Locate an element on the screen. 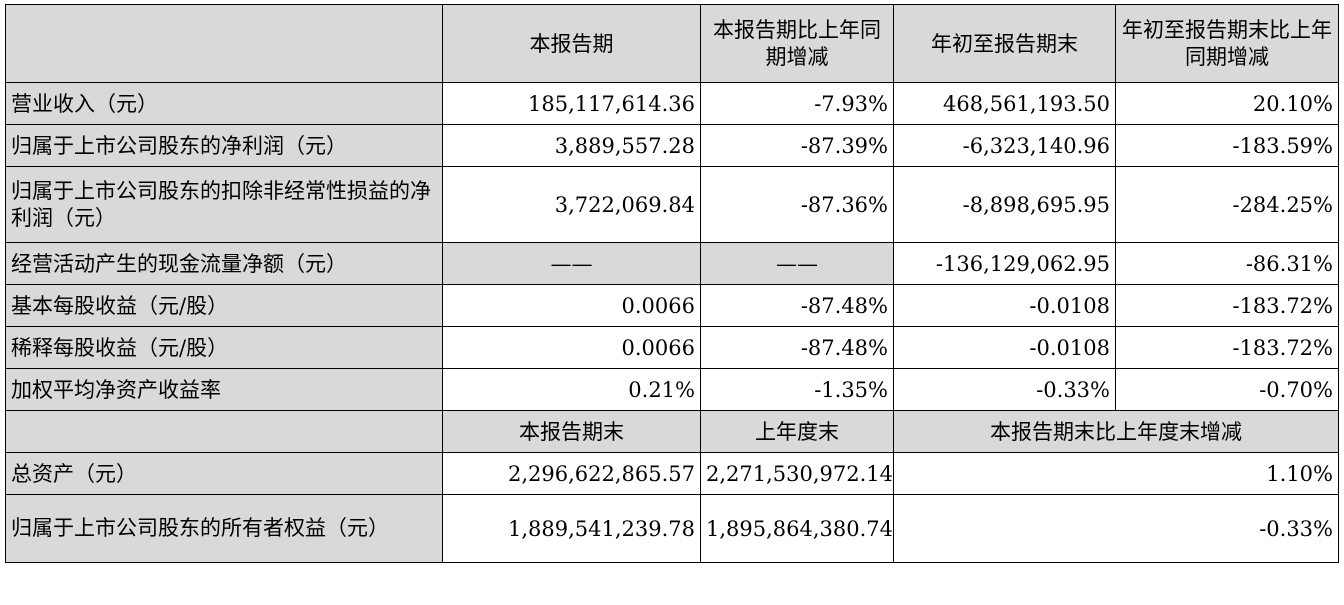  col-header-period-end: 本报告期末 is located at coordinates (571, 431).